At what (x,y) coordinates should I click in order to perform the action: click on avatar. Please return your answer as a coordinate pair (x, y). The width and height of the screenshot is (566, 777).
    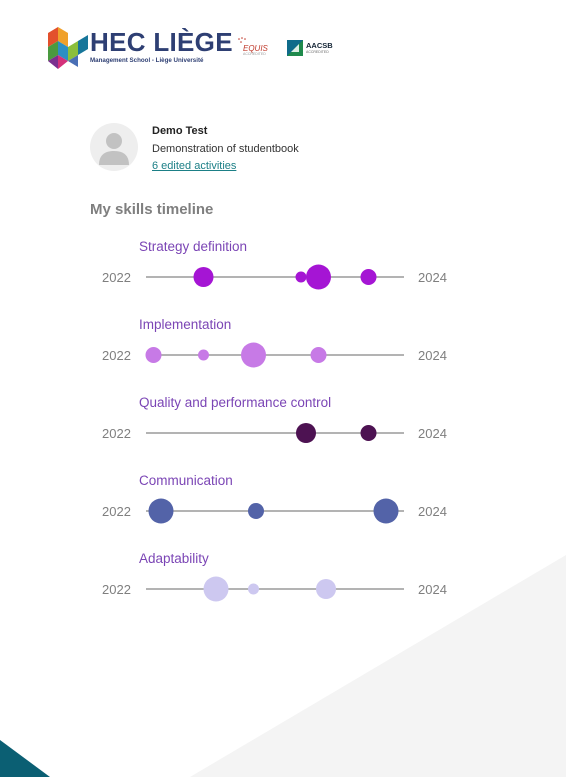
    Looking at the image, I should click on (114, 147).